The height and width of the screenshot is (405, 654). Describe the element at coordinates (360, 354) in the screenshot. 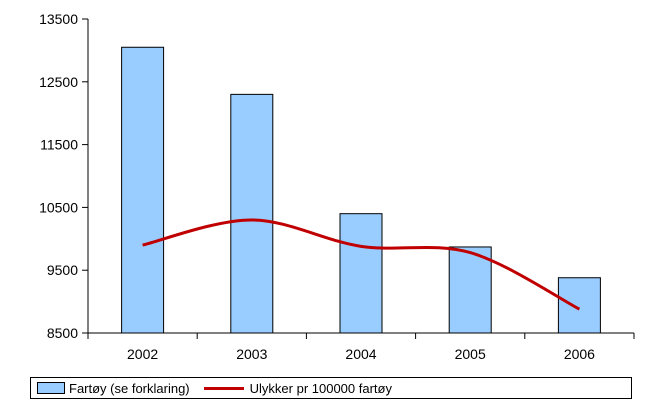

I see `x-tick-label: 2004` at that location.